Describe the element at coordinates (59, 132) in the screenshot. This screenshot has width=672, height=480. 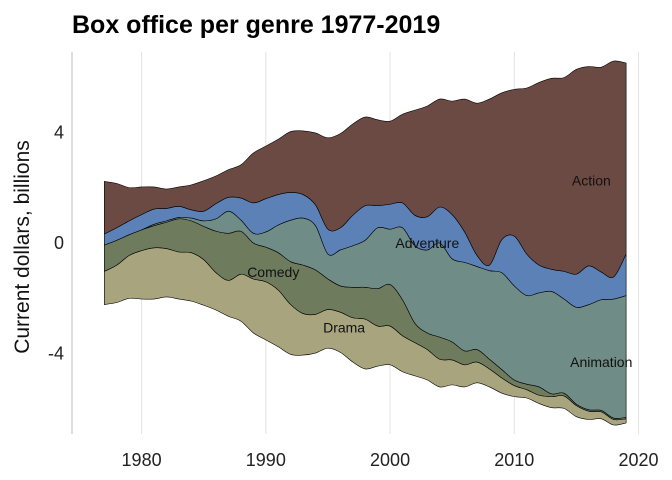
I see `y-tick-4: 4` at that location.